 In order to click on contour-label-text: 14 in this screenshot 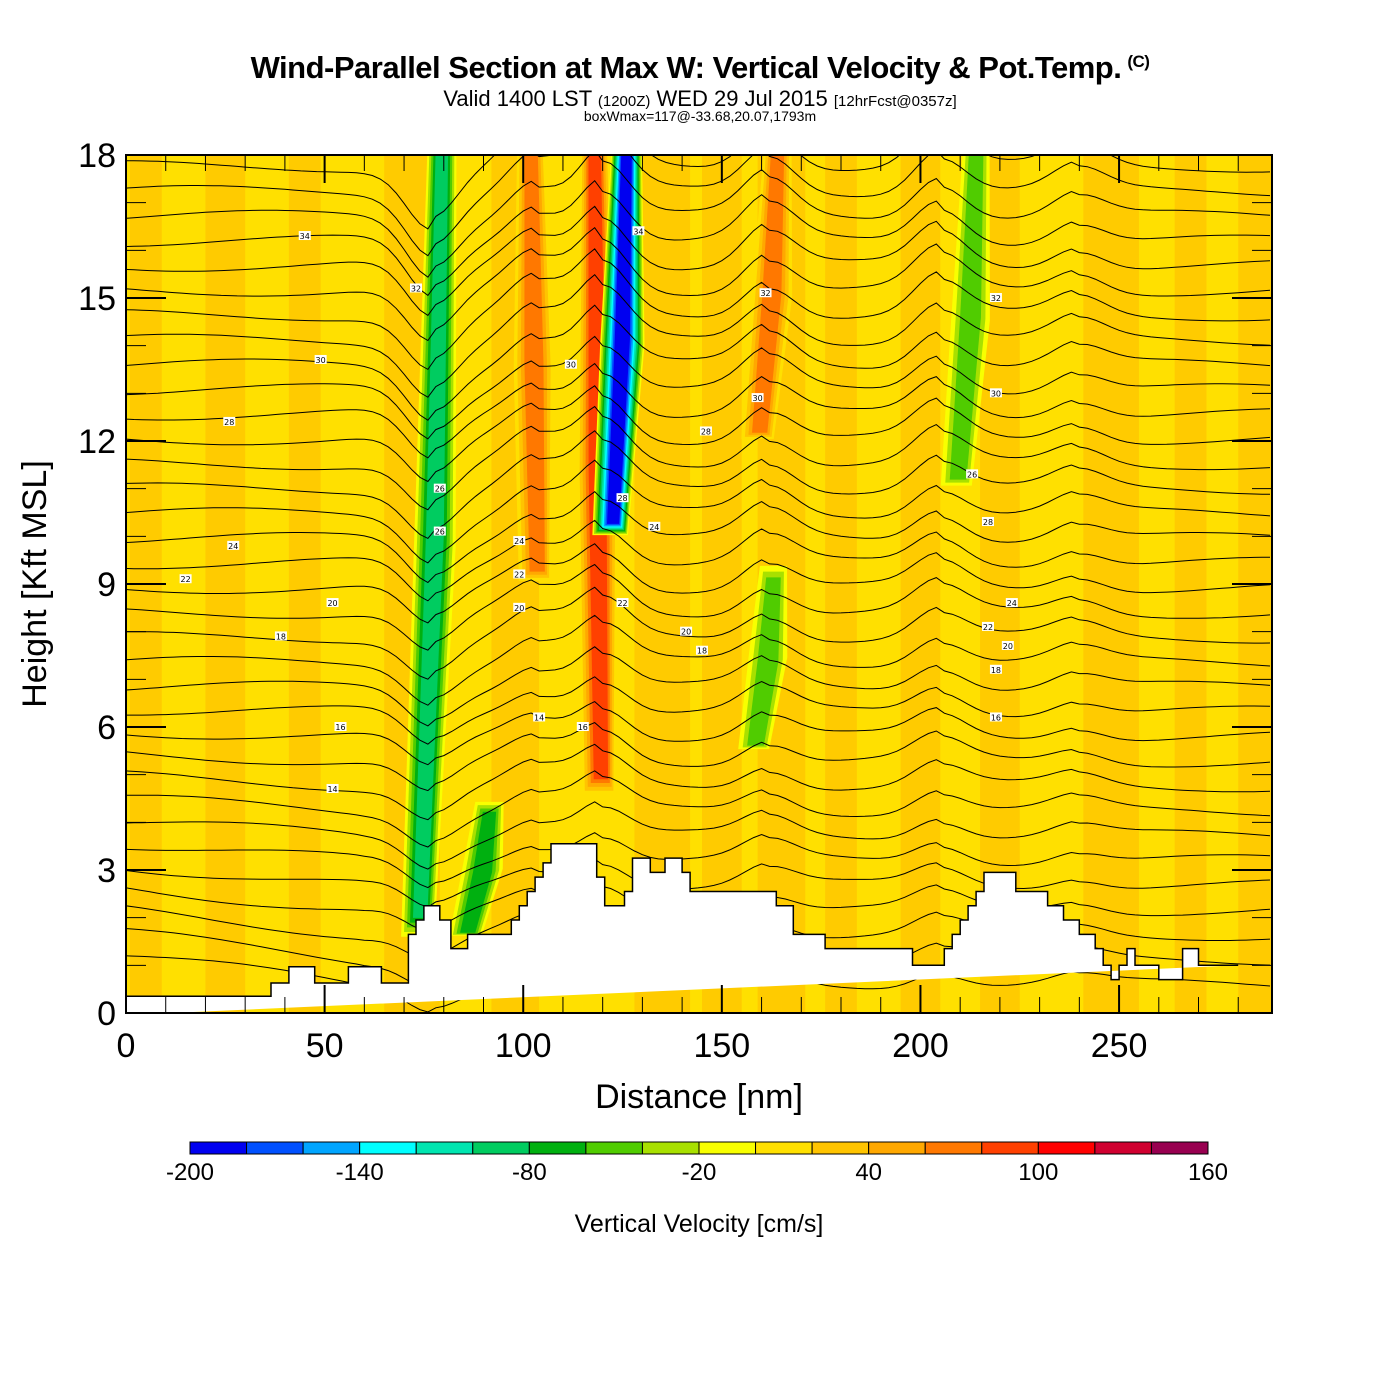, I will do `click(539, 717)`.